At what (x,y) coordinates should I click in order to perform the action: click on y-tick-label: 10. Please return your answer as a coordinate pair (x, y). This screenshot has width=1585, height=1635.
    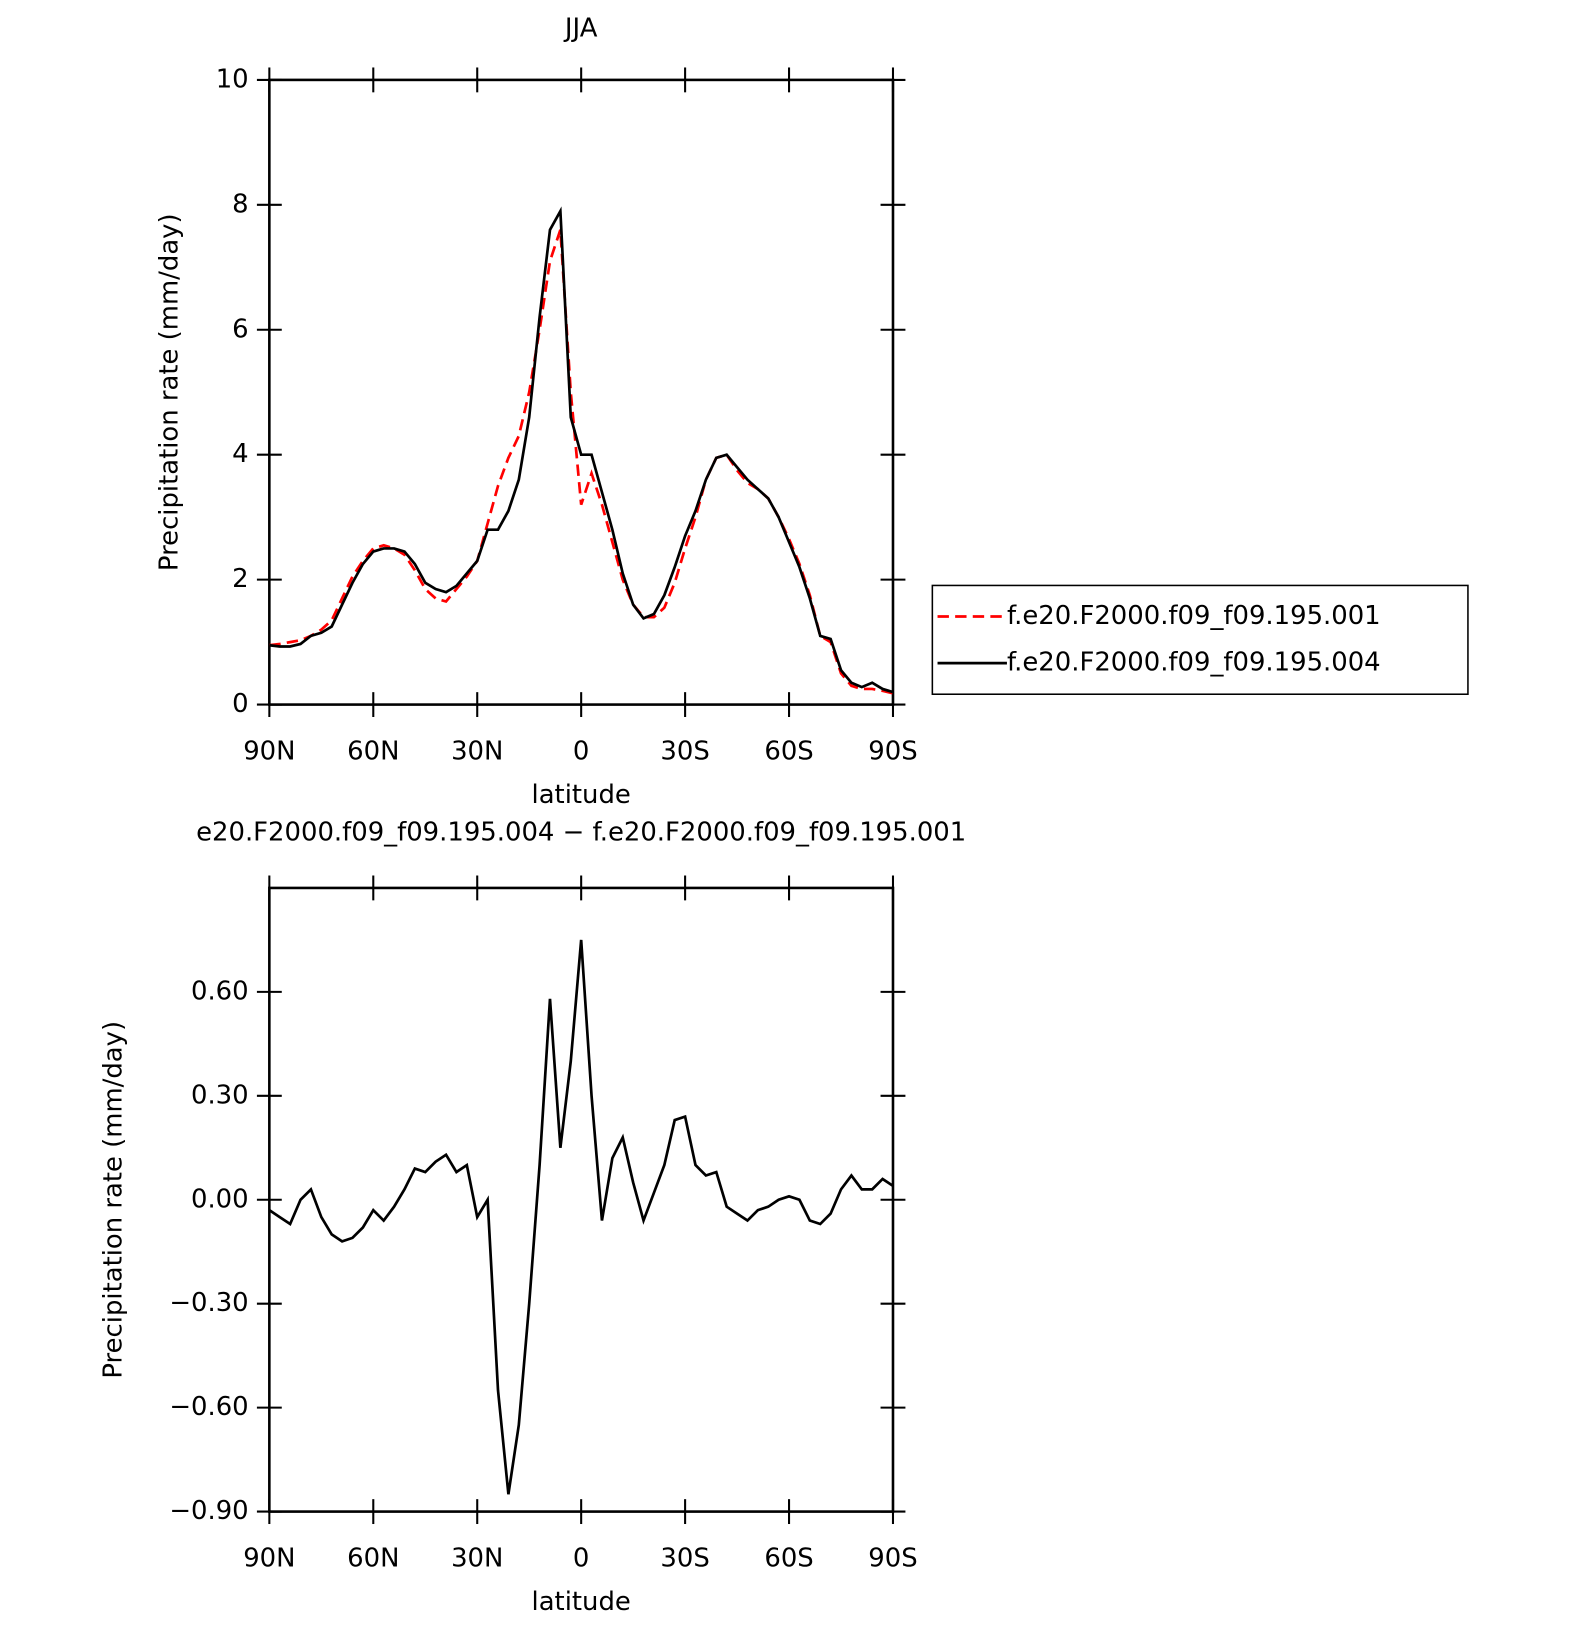
    Looking at the image, I should click on (232, 79).